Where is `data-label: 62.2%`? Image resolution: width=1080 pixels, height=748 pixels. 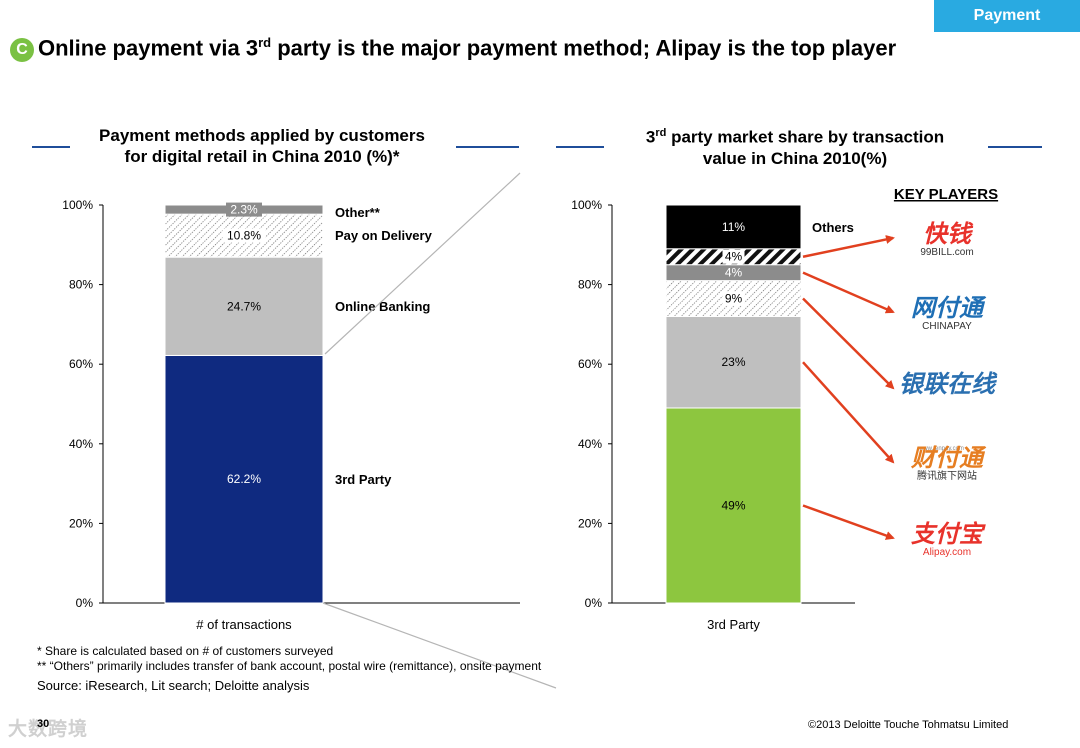
data-label: 62.2% is located at coordinates (244, 479).